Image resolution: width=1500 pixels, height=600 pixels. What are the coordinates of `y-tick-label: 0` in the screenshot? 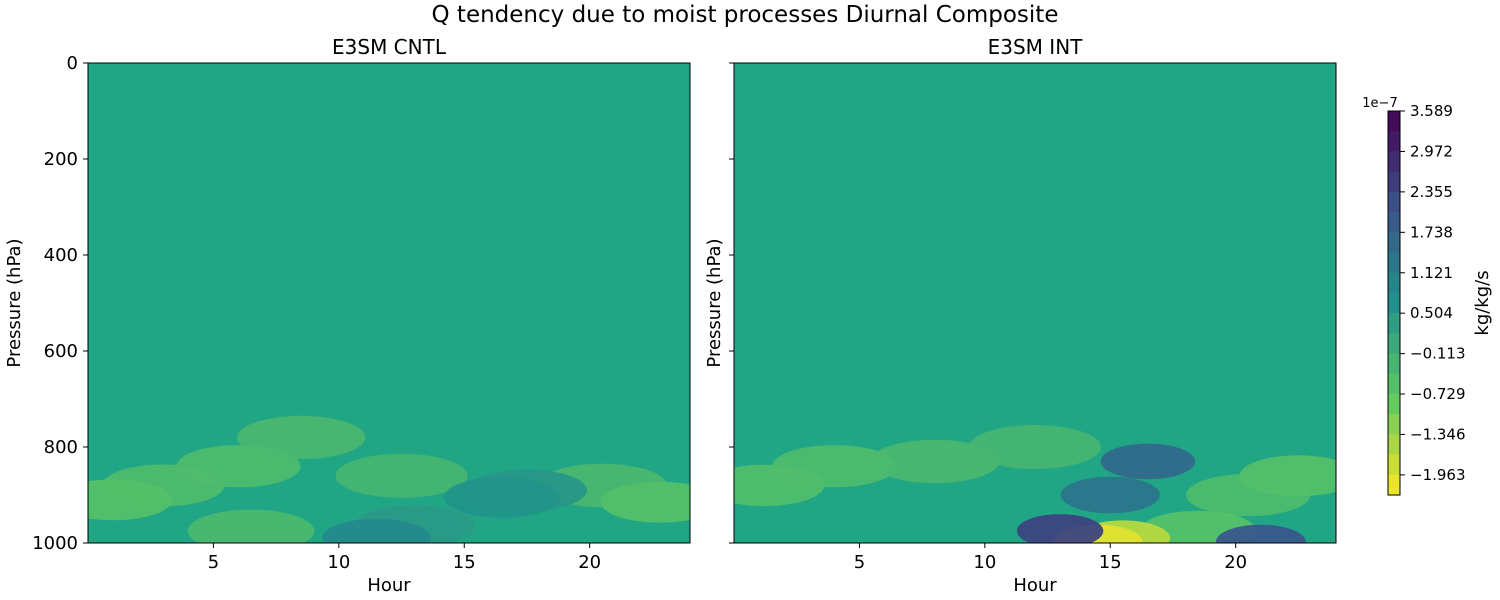 It's located at (72, 63).